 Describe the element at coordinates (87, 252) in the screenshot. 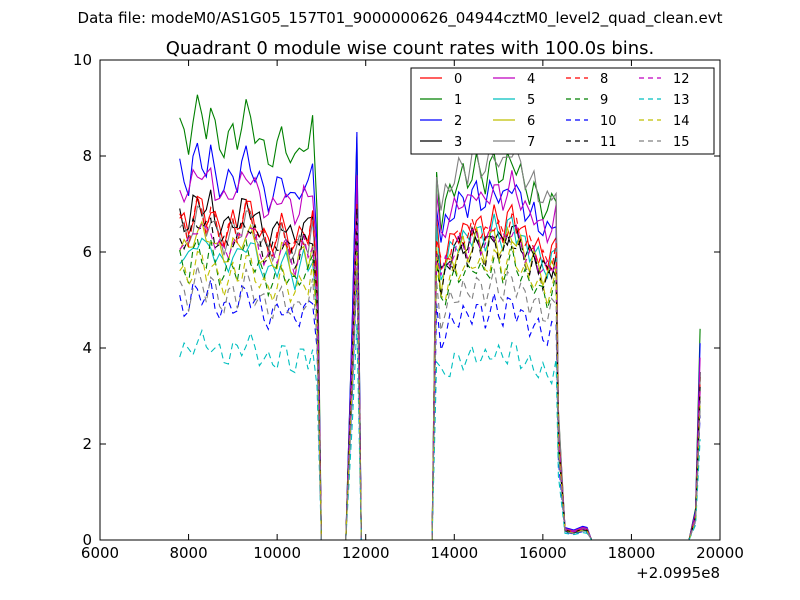

I see `y-tick-label: 6` at that location.